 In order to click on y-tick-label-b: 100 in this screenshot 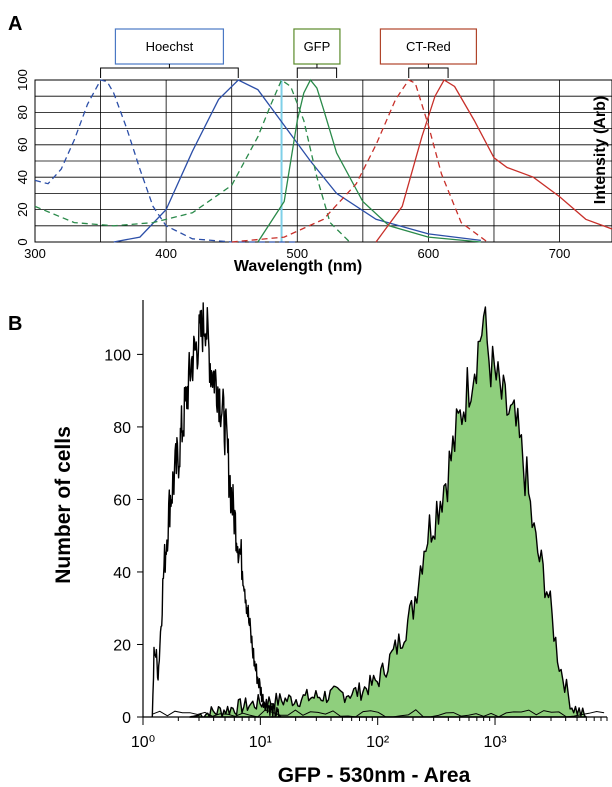, I will do `click(117, 355)`.